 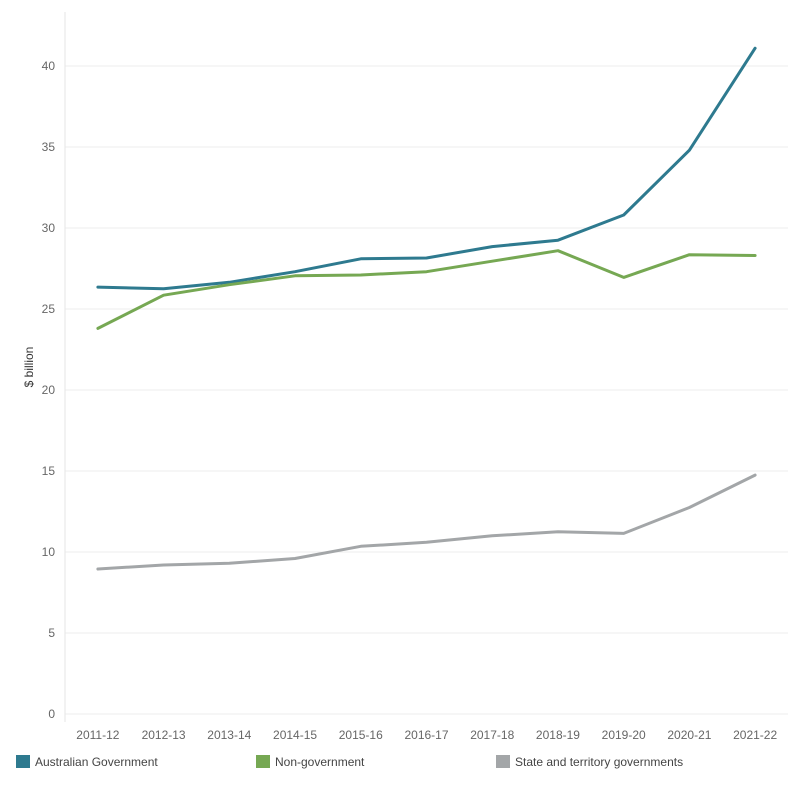 I want to click on x-tick-label: 2016-17, so click(x=426, y=735).